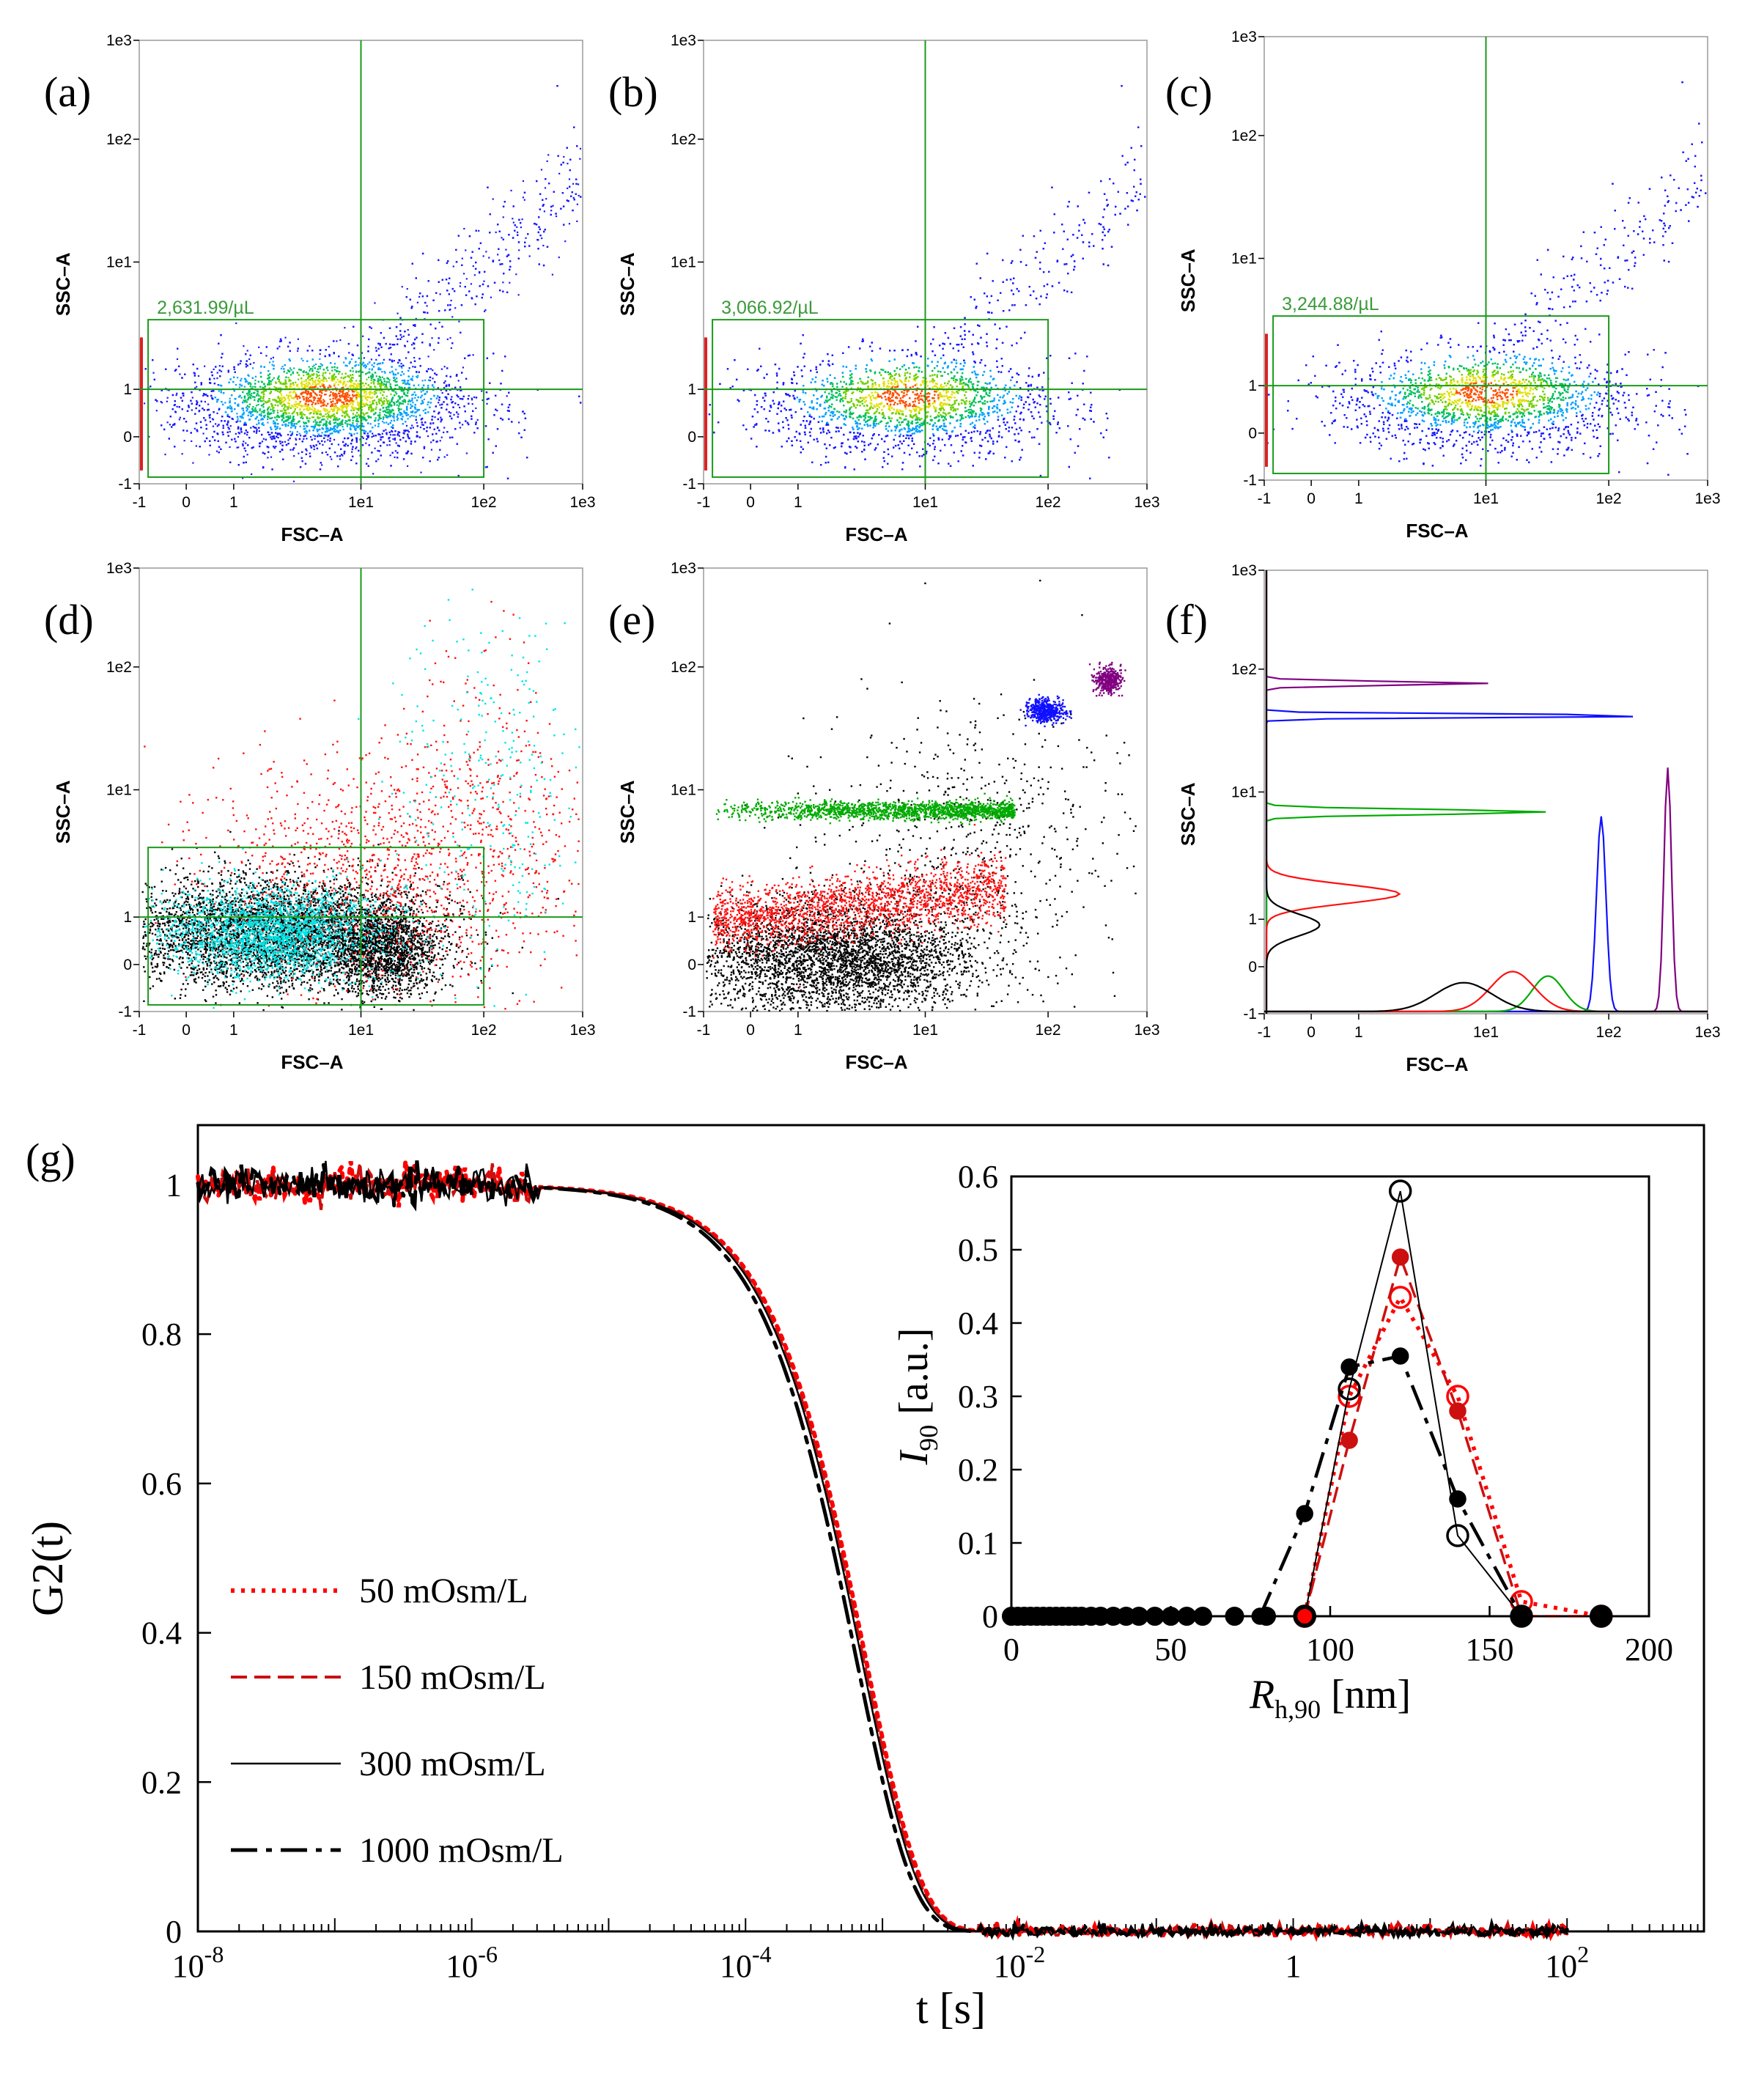 Image resolution: width=1745 pixels, height=2100 pixels. What do you see at coordinates (125, 485) in the screenshot?
I see `y-tick-label: -1` at bounding box center [125, 485].